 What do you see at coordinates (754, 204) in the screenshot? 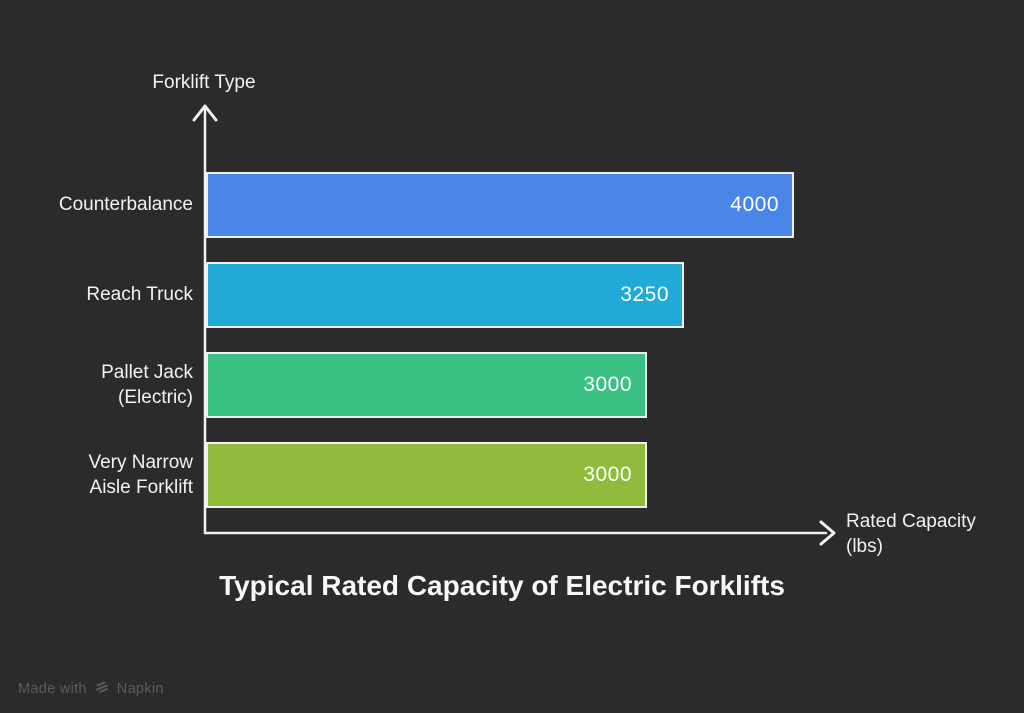
I see `bar-value-label: 4000` at bounding box center [754, 204].